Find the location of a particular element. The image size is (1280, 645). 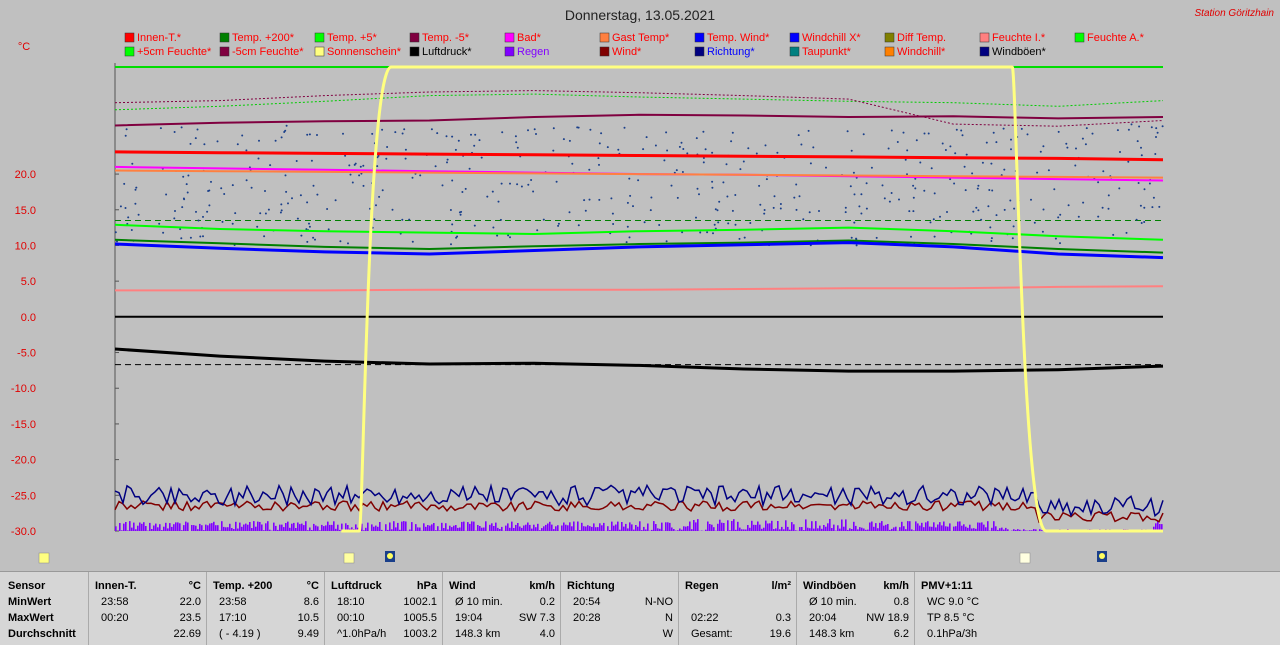

sunset-marker is located at coordinates (1025, 558).